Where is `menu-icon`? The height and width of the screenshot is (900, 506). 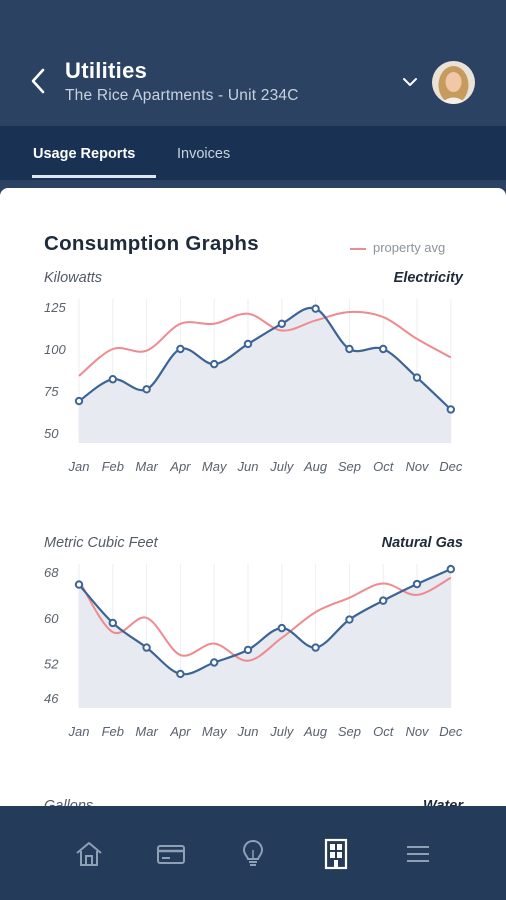 menu-icon is located at coordinates (418, 854).